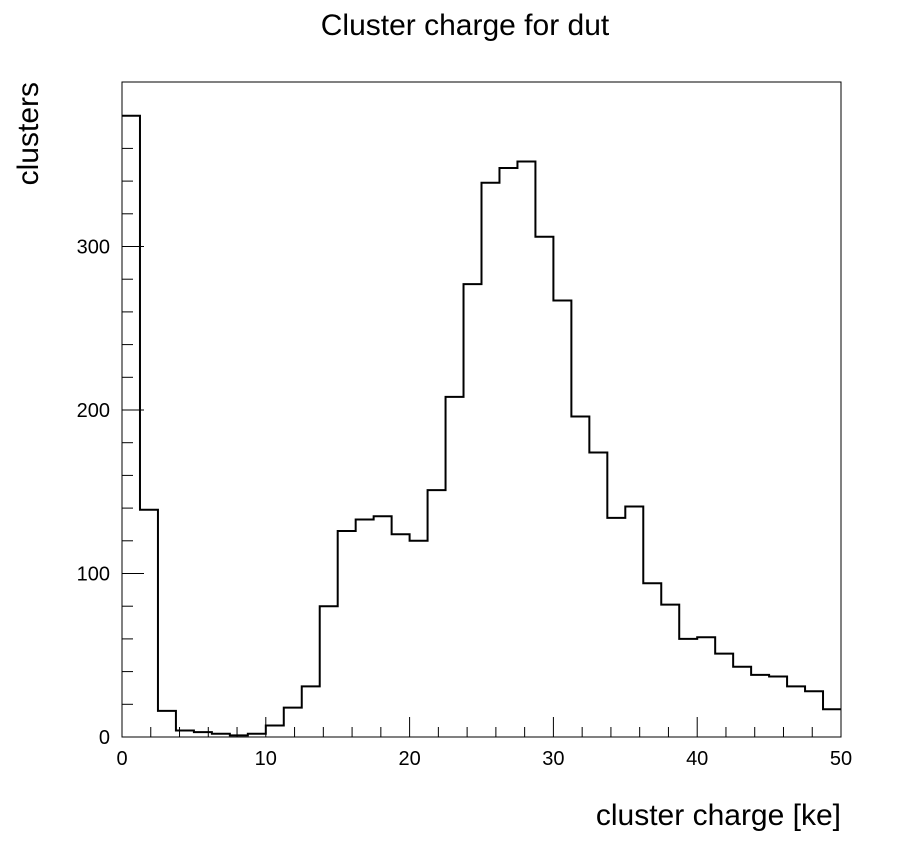  Describe the element at coordinates (841, 759) in the screenshot. I see `x-tick-label: 50` at that location.